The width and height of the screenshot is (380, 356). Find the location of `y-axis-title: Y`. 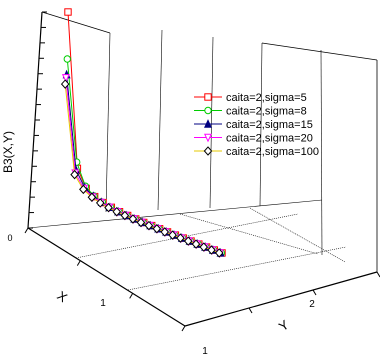

y-axis-title: Y is located at coordinates (284, 325).